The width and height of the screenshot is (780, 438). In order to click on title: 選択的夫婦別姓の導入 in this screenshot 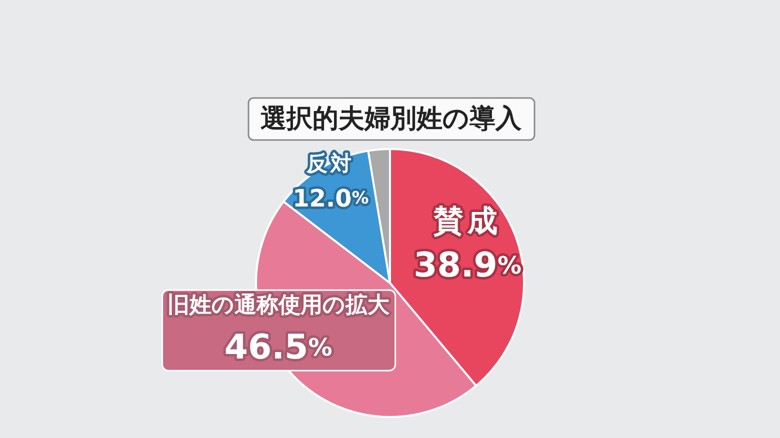, I will do `click(392, 119)`.